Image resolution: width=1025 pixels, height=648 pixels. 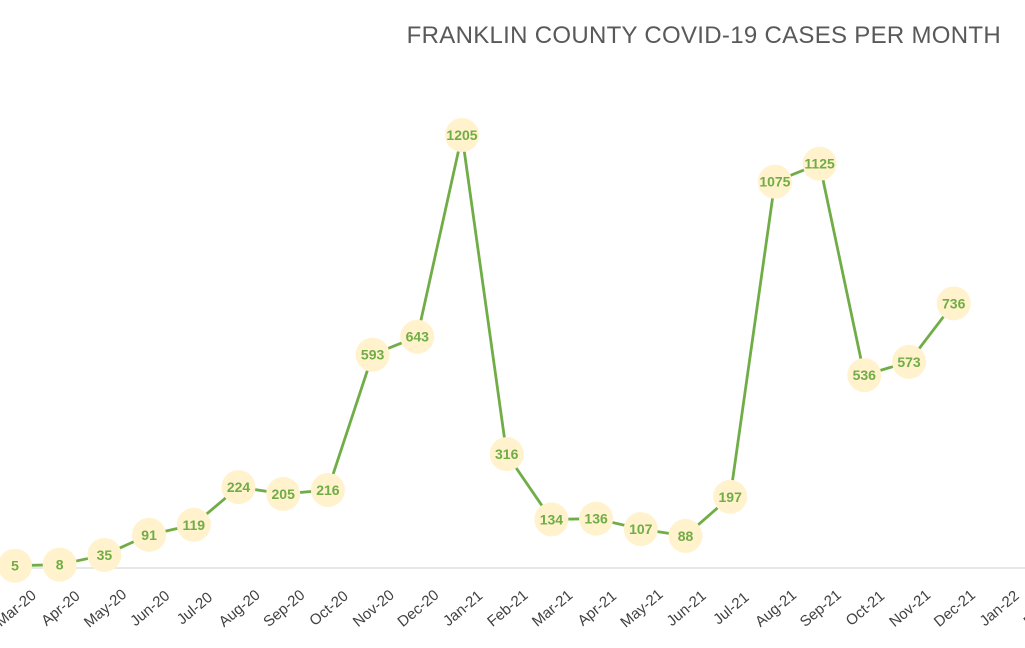 What do you see at coordinates (20, 609) in the screenshot?
I see `x-tick-label: Mar-20` at bounding box center [20, 609].